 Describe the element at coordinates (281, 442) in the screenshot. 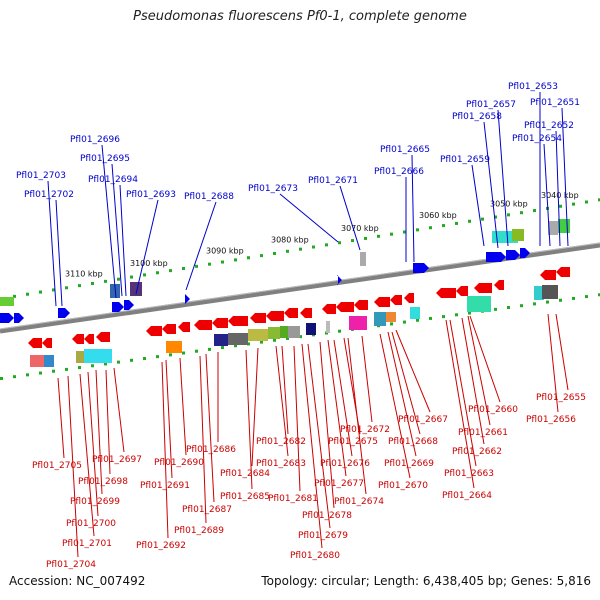

I see `reverse-gene-label: Pfl01_2682` at that location.